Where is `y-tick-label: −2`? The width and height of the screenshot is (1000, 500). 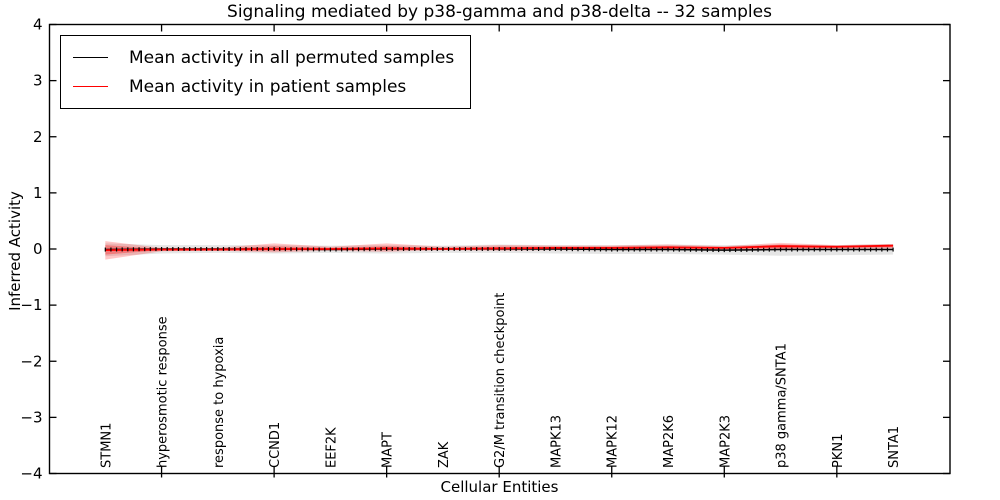
y-tick-label: −2 is located at coordinates (31, 361).